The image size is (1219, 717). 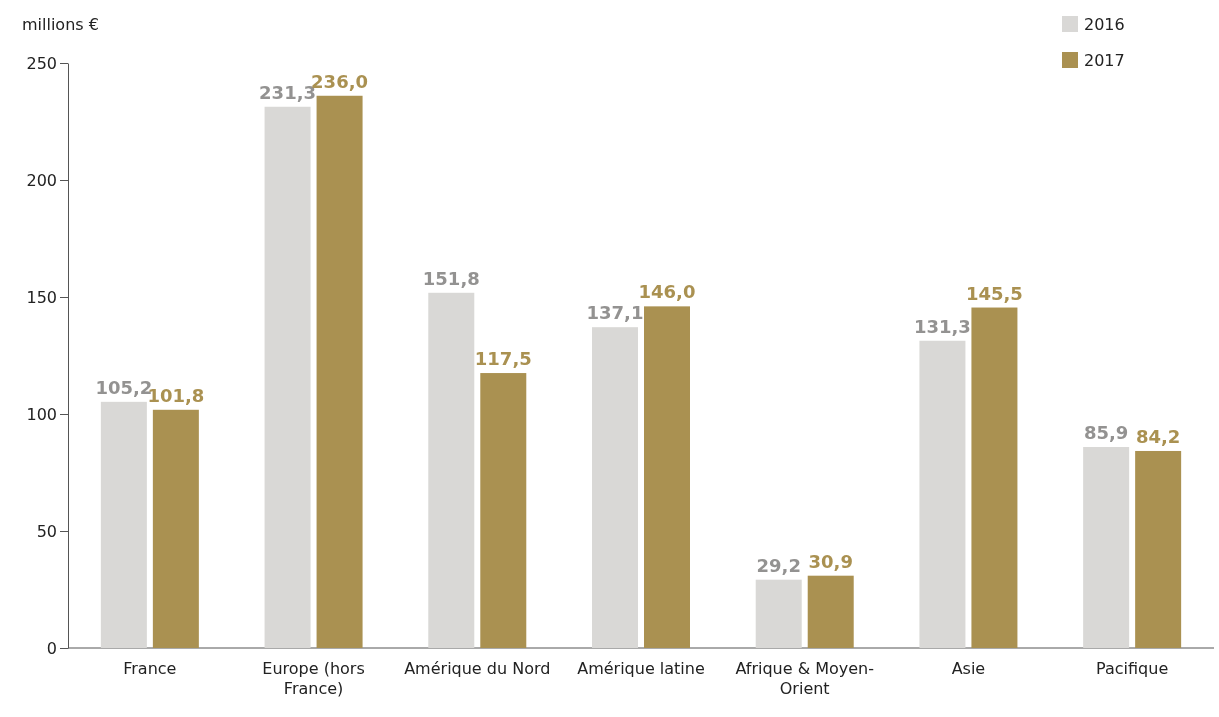 I want to click on y-tick-label: 150, so click(x=41, y=297).